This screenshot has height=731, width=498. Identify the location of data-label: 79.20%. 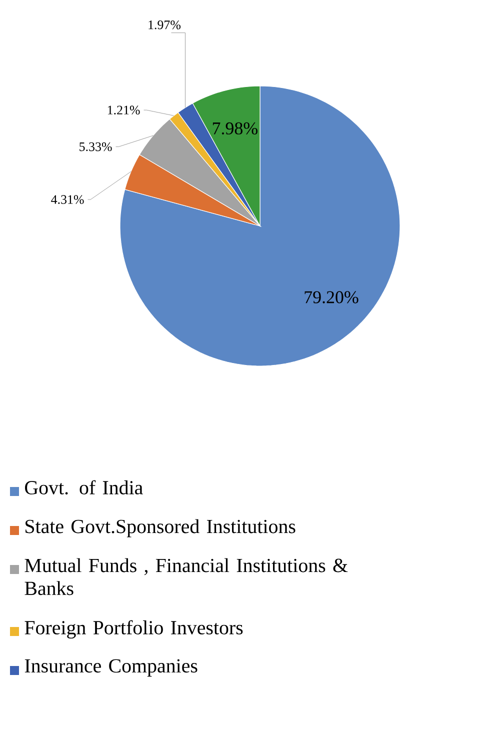
(331, 297).